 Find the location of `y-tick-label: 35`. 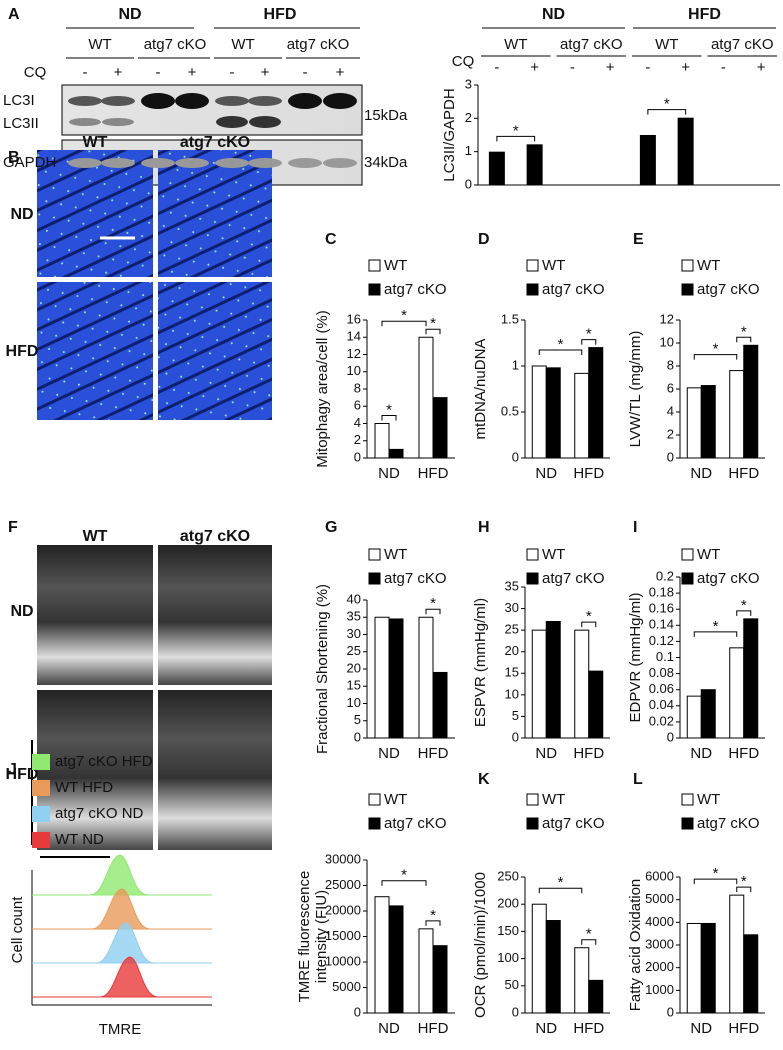

y-tick-label: 35 is located at coordinates (354, 616).